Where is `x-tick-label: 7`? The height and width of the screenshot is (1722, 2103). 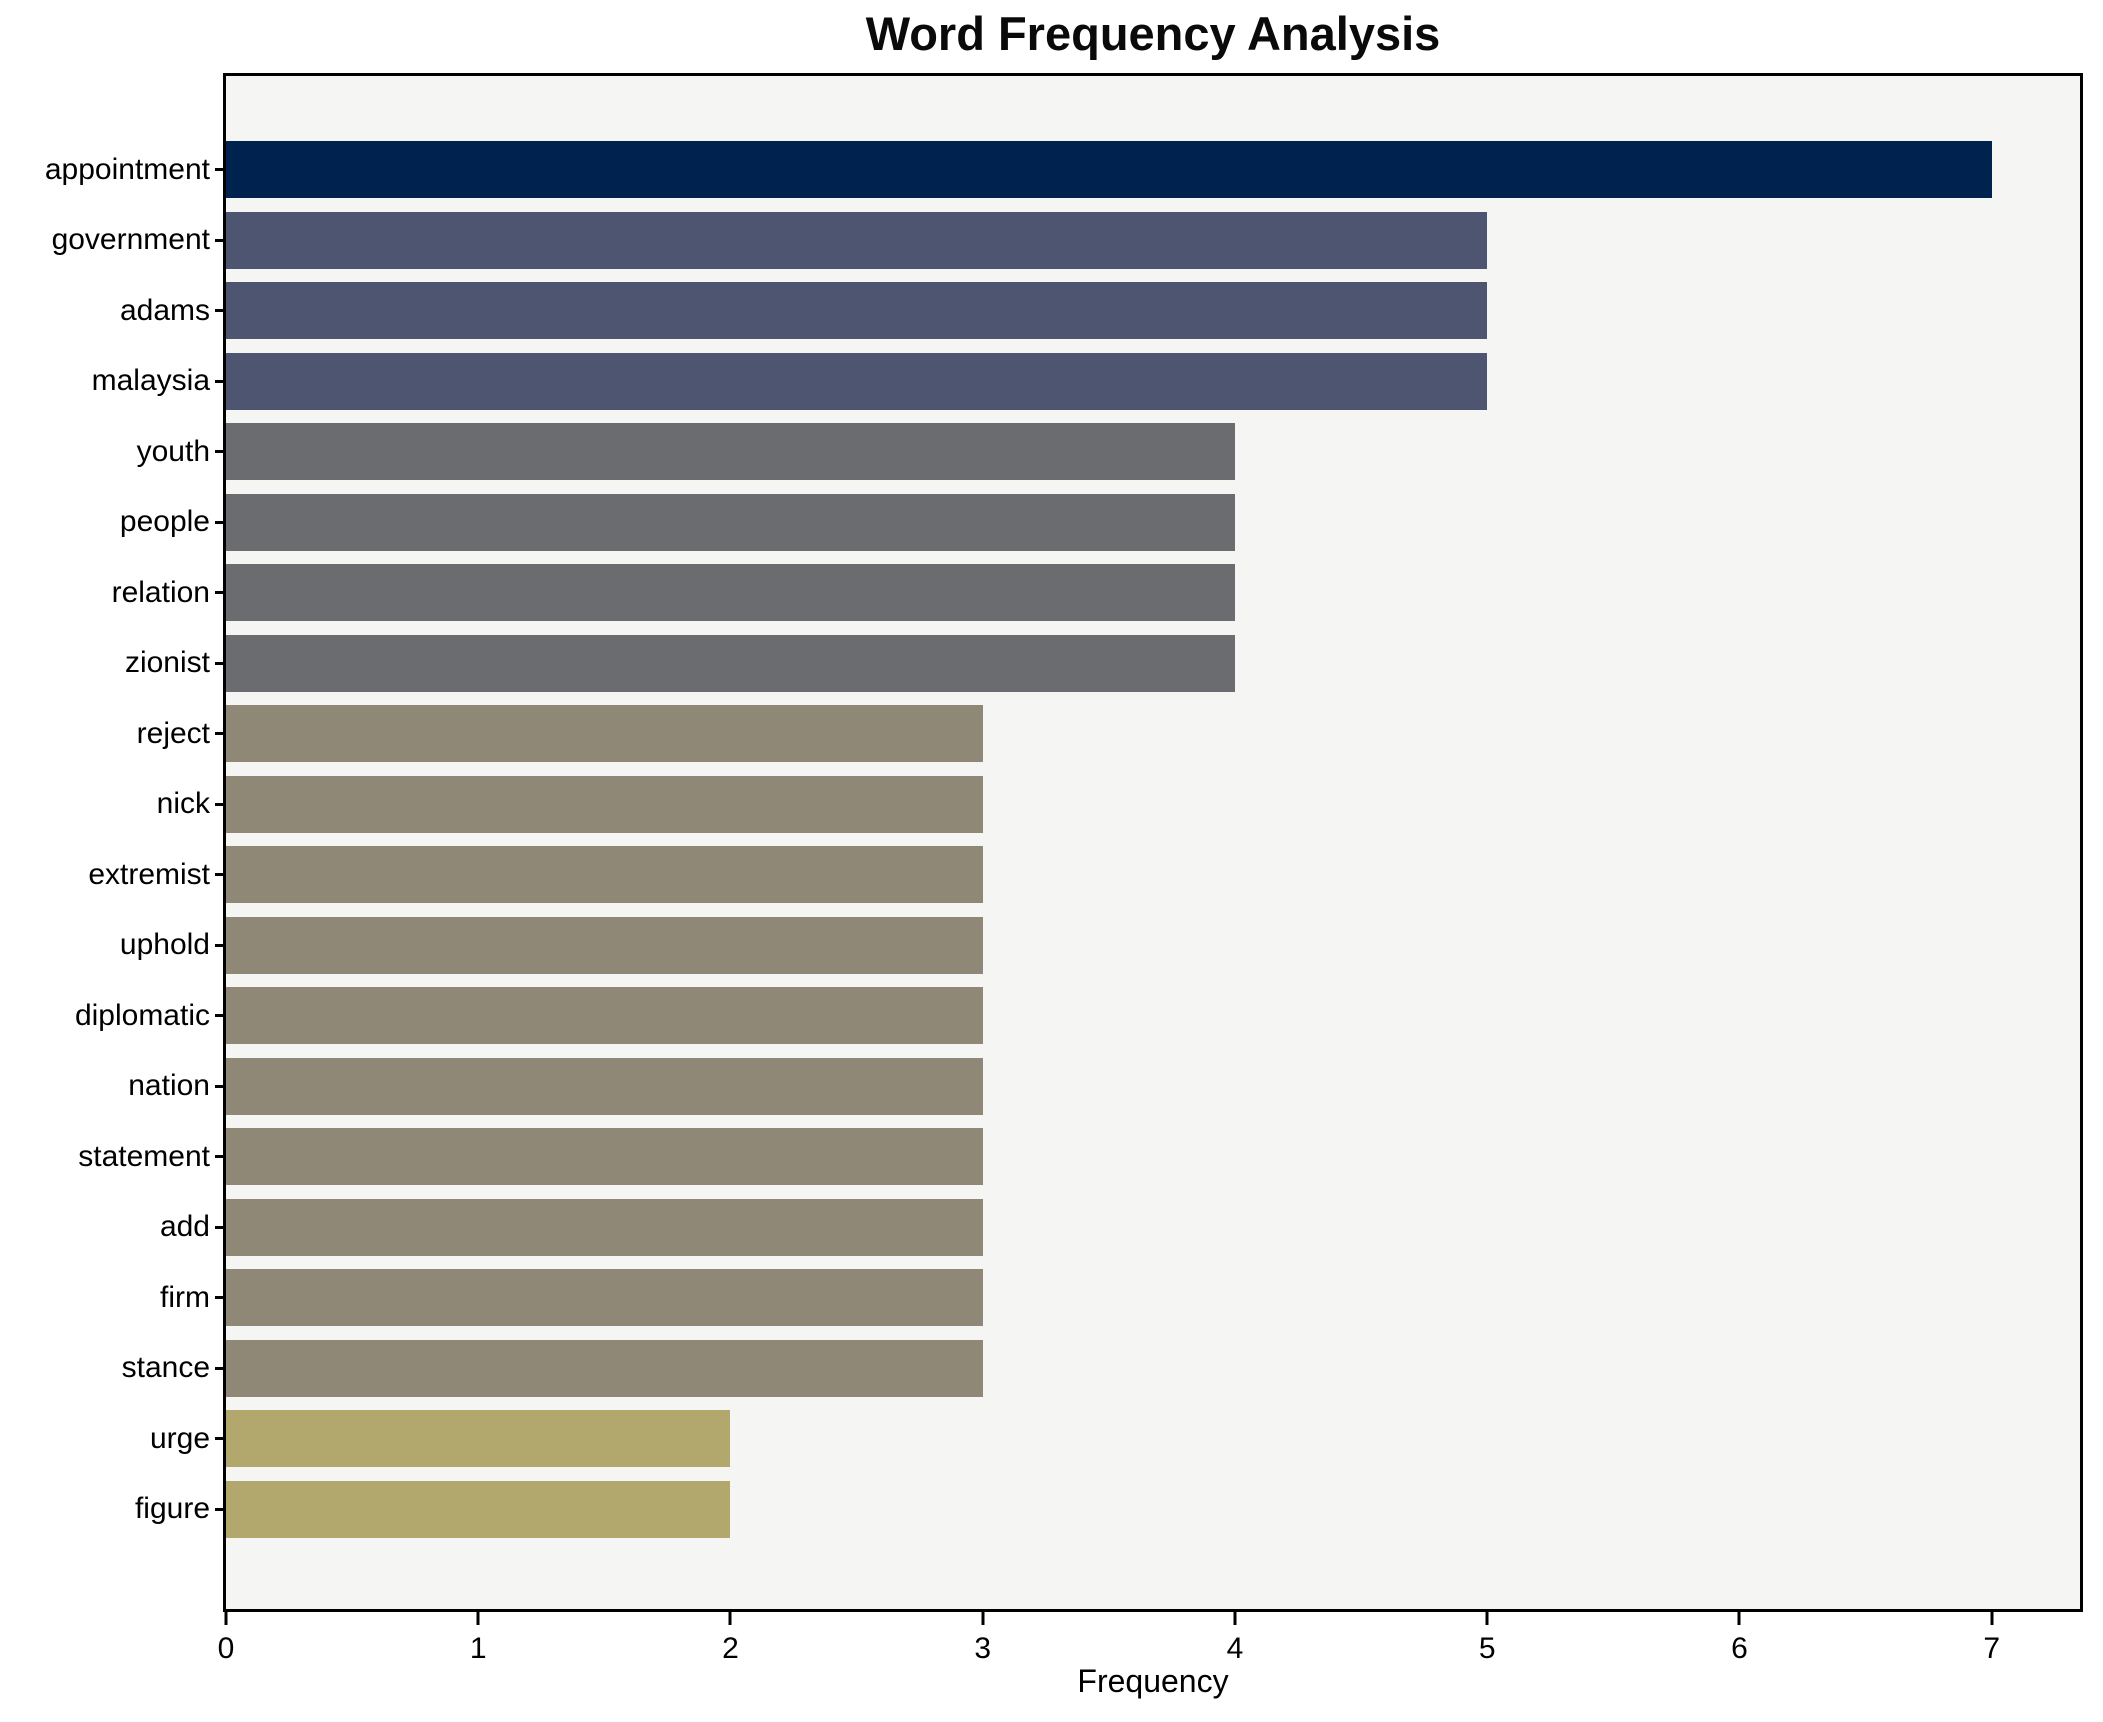 x-tick-label: 7 is located at coordinates (1992, 1648).